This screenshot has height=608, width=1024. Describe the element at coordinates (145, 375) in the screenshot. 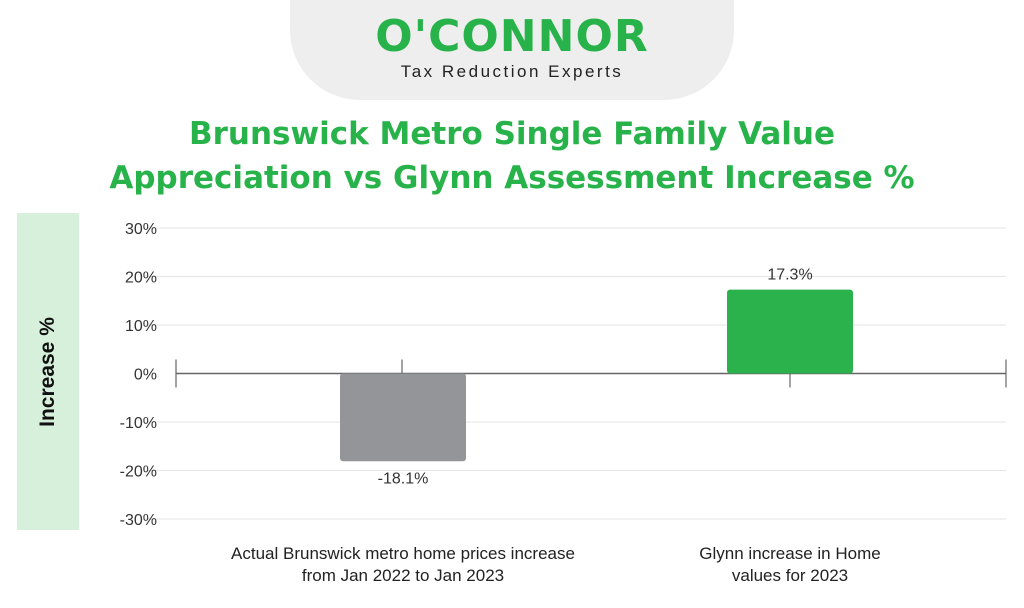

I see `y-tick-label-3: 0%` at that location.